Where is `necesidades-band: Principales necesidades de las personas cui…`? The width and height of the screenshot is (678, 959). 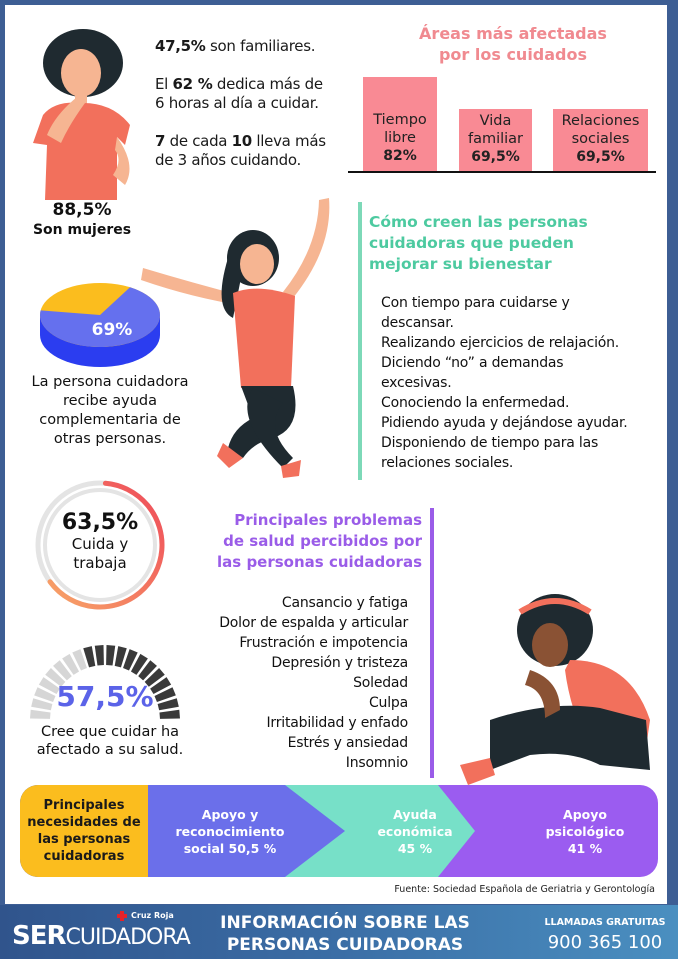 necesidades-band: Principales necesidades de las personas cui… is located at coordinates (339, 831).